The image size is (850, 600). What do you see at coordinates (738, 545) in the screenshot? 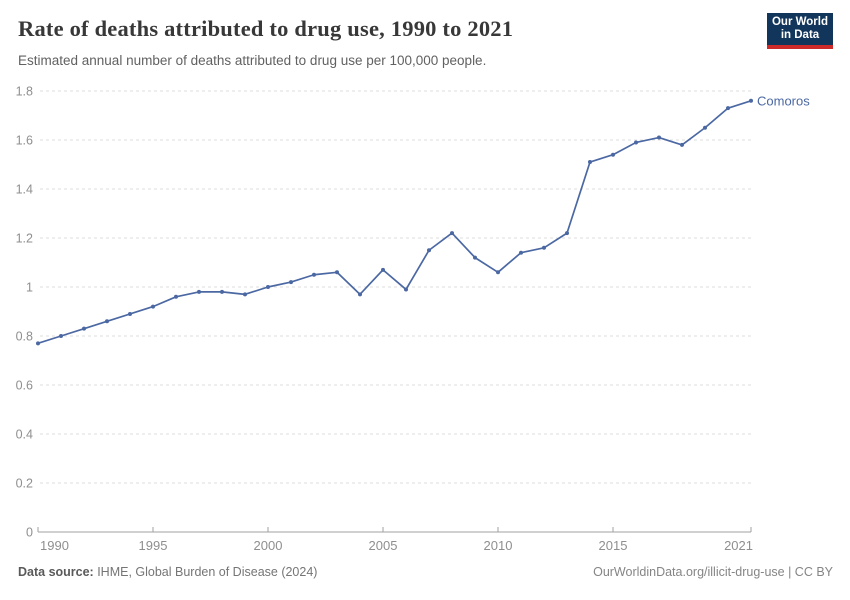
I see `x-tick-label: 2021` at bounding box center [738, 545].